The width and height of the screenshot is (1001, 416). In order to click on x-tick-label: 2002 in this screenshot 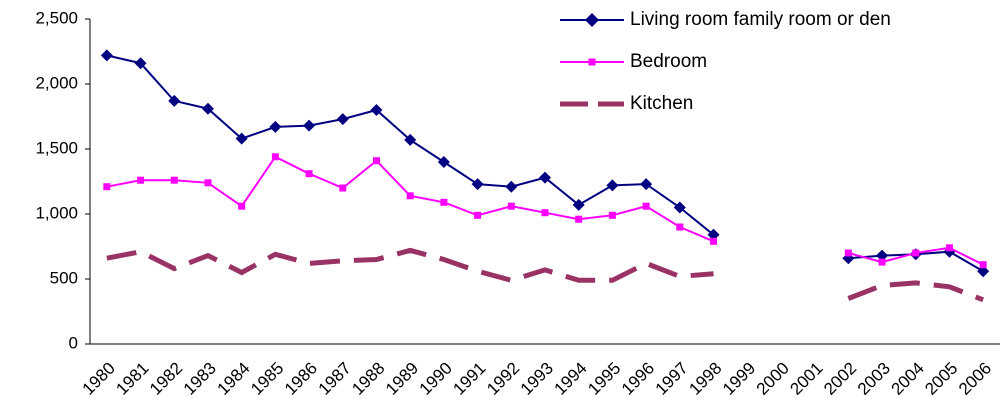, I will do `click(840, 379)`.